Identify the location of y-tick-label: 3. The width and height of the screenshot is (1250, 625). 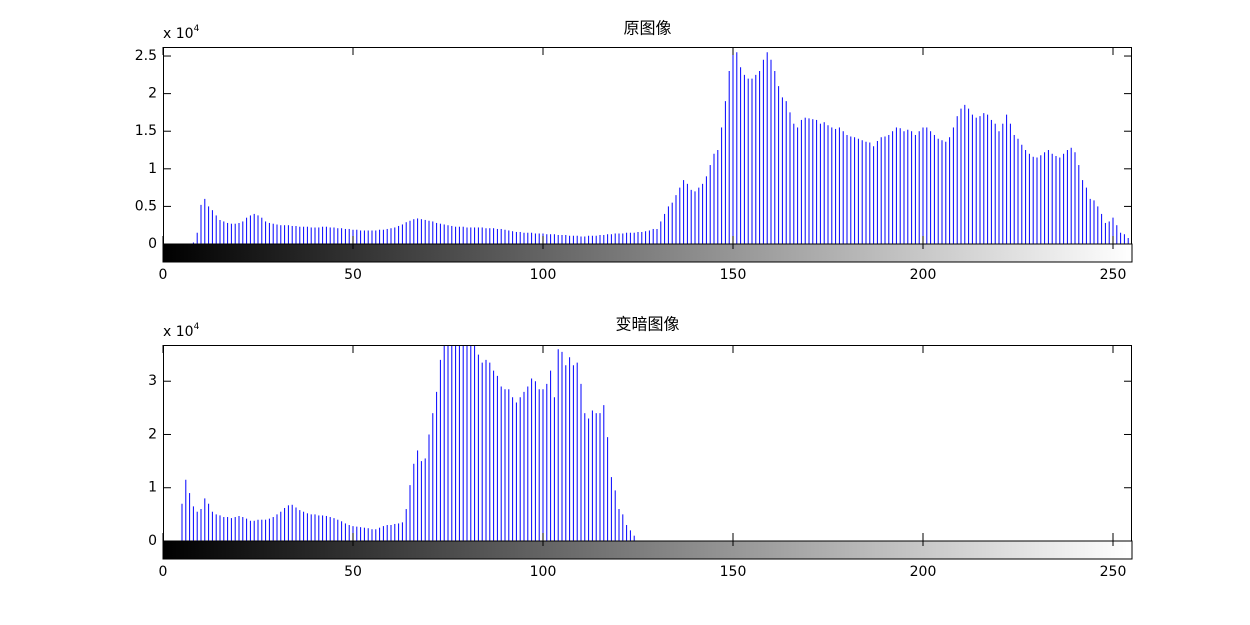
(152, 381).